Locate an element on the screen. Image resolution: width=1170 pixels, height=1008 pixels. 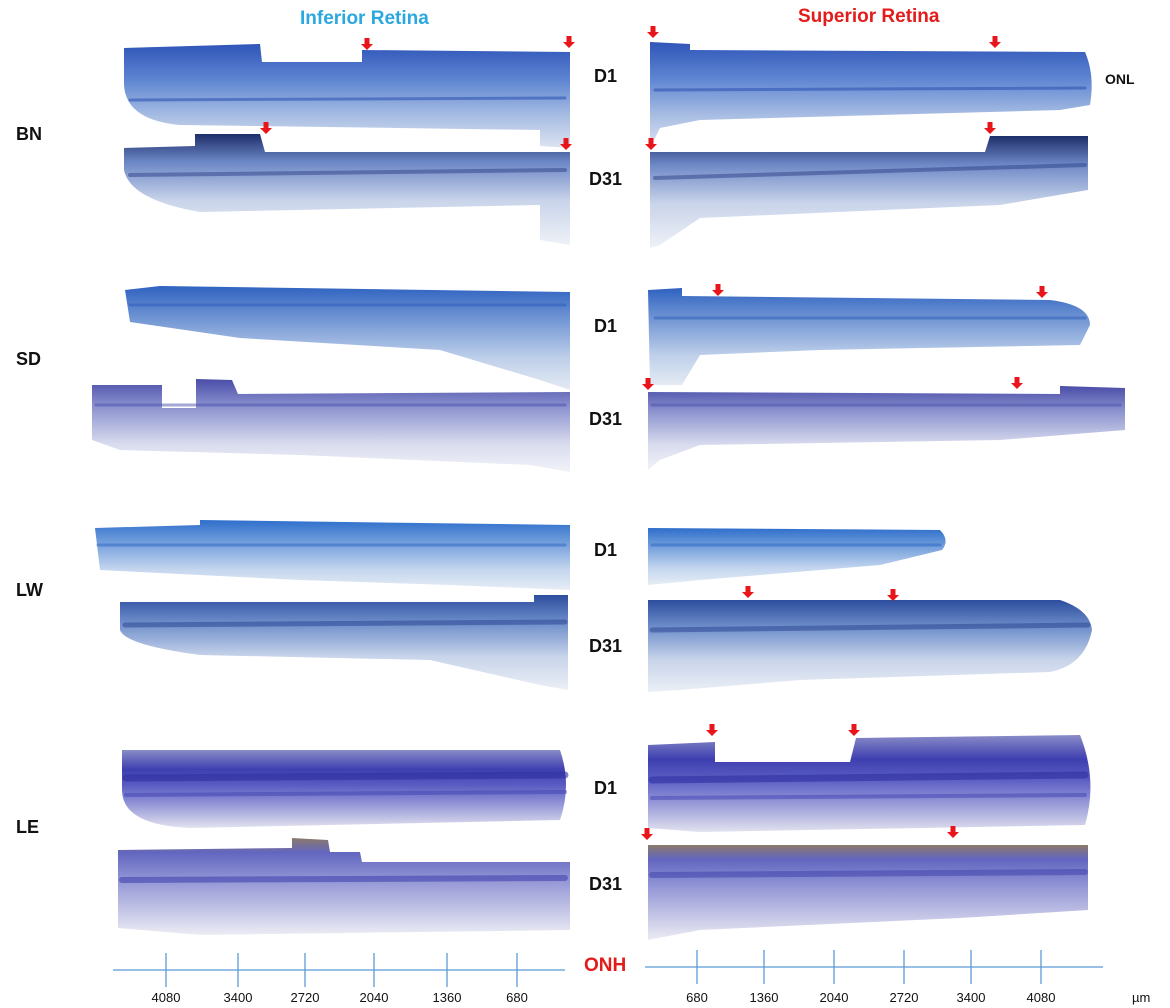
section-lw-d1-superior is located at coordinates (797, 556).